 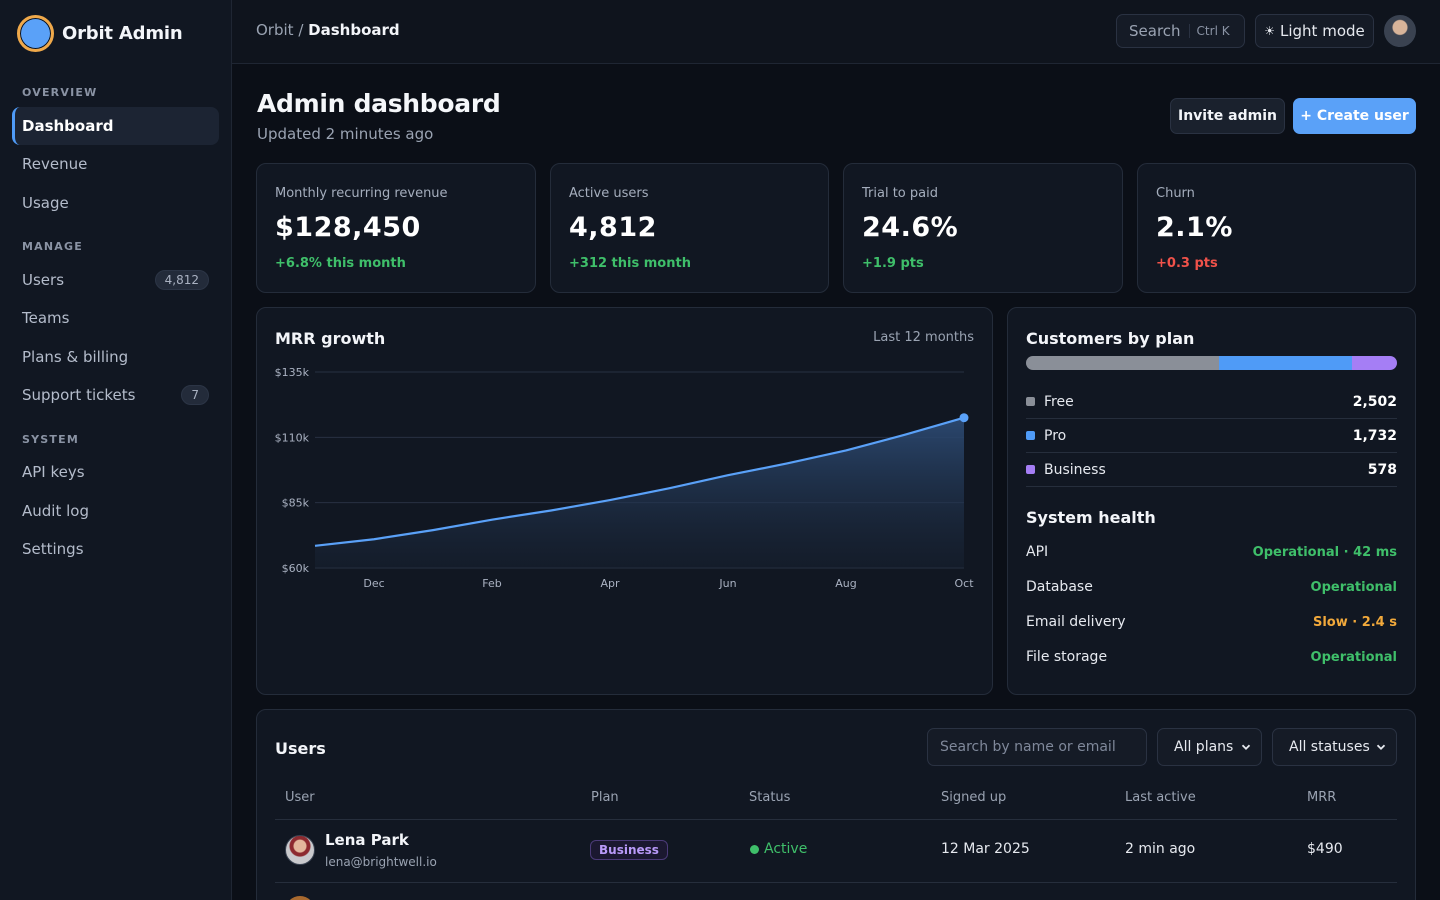 I want to click on status-dot-icon, so click(x=754, y=849).